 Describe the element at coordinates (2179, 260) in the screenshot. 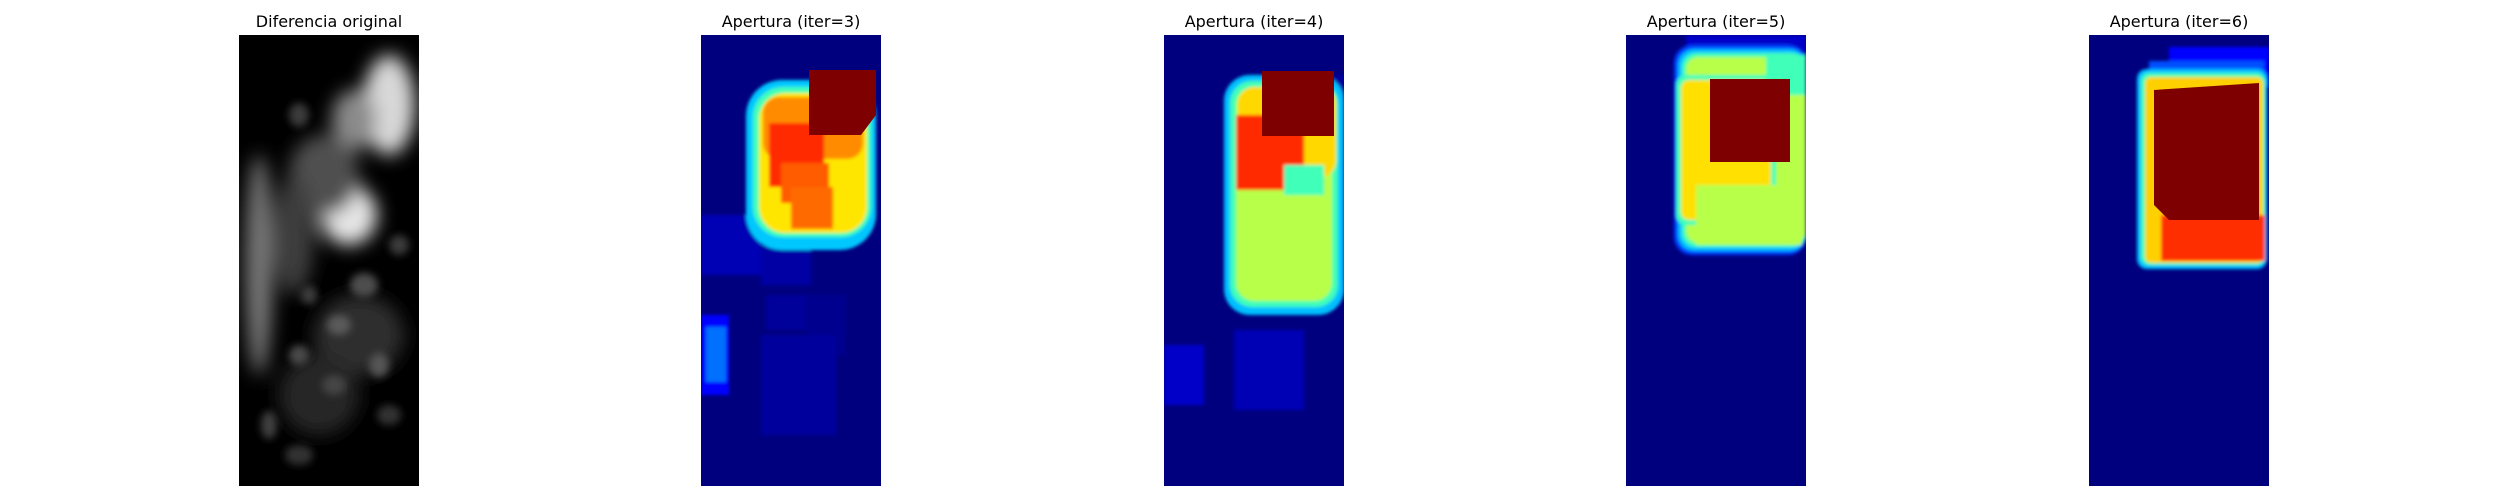

I see `image-apertura-iter6` at that location.